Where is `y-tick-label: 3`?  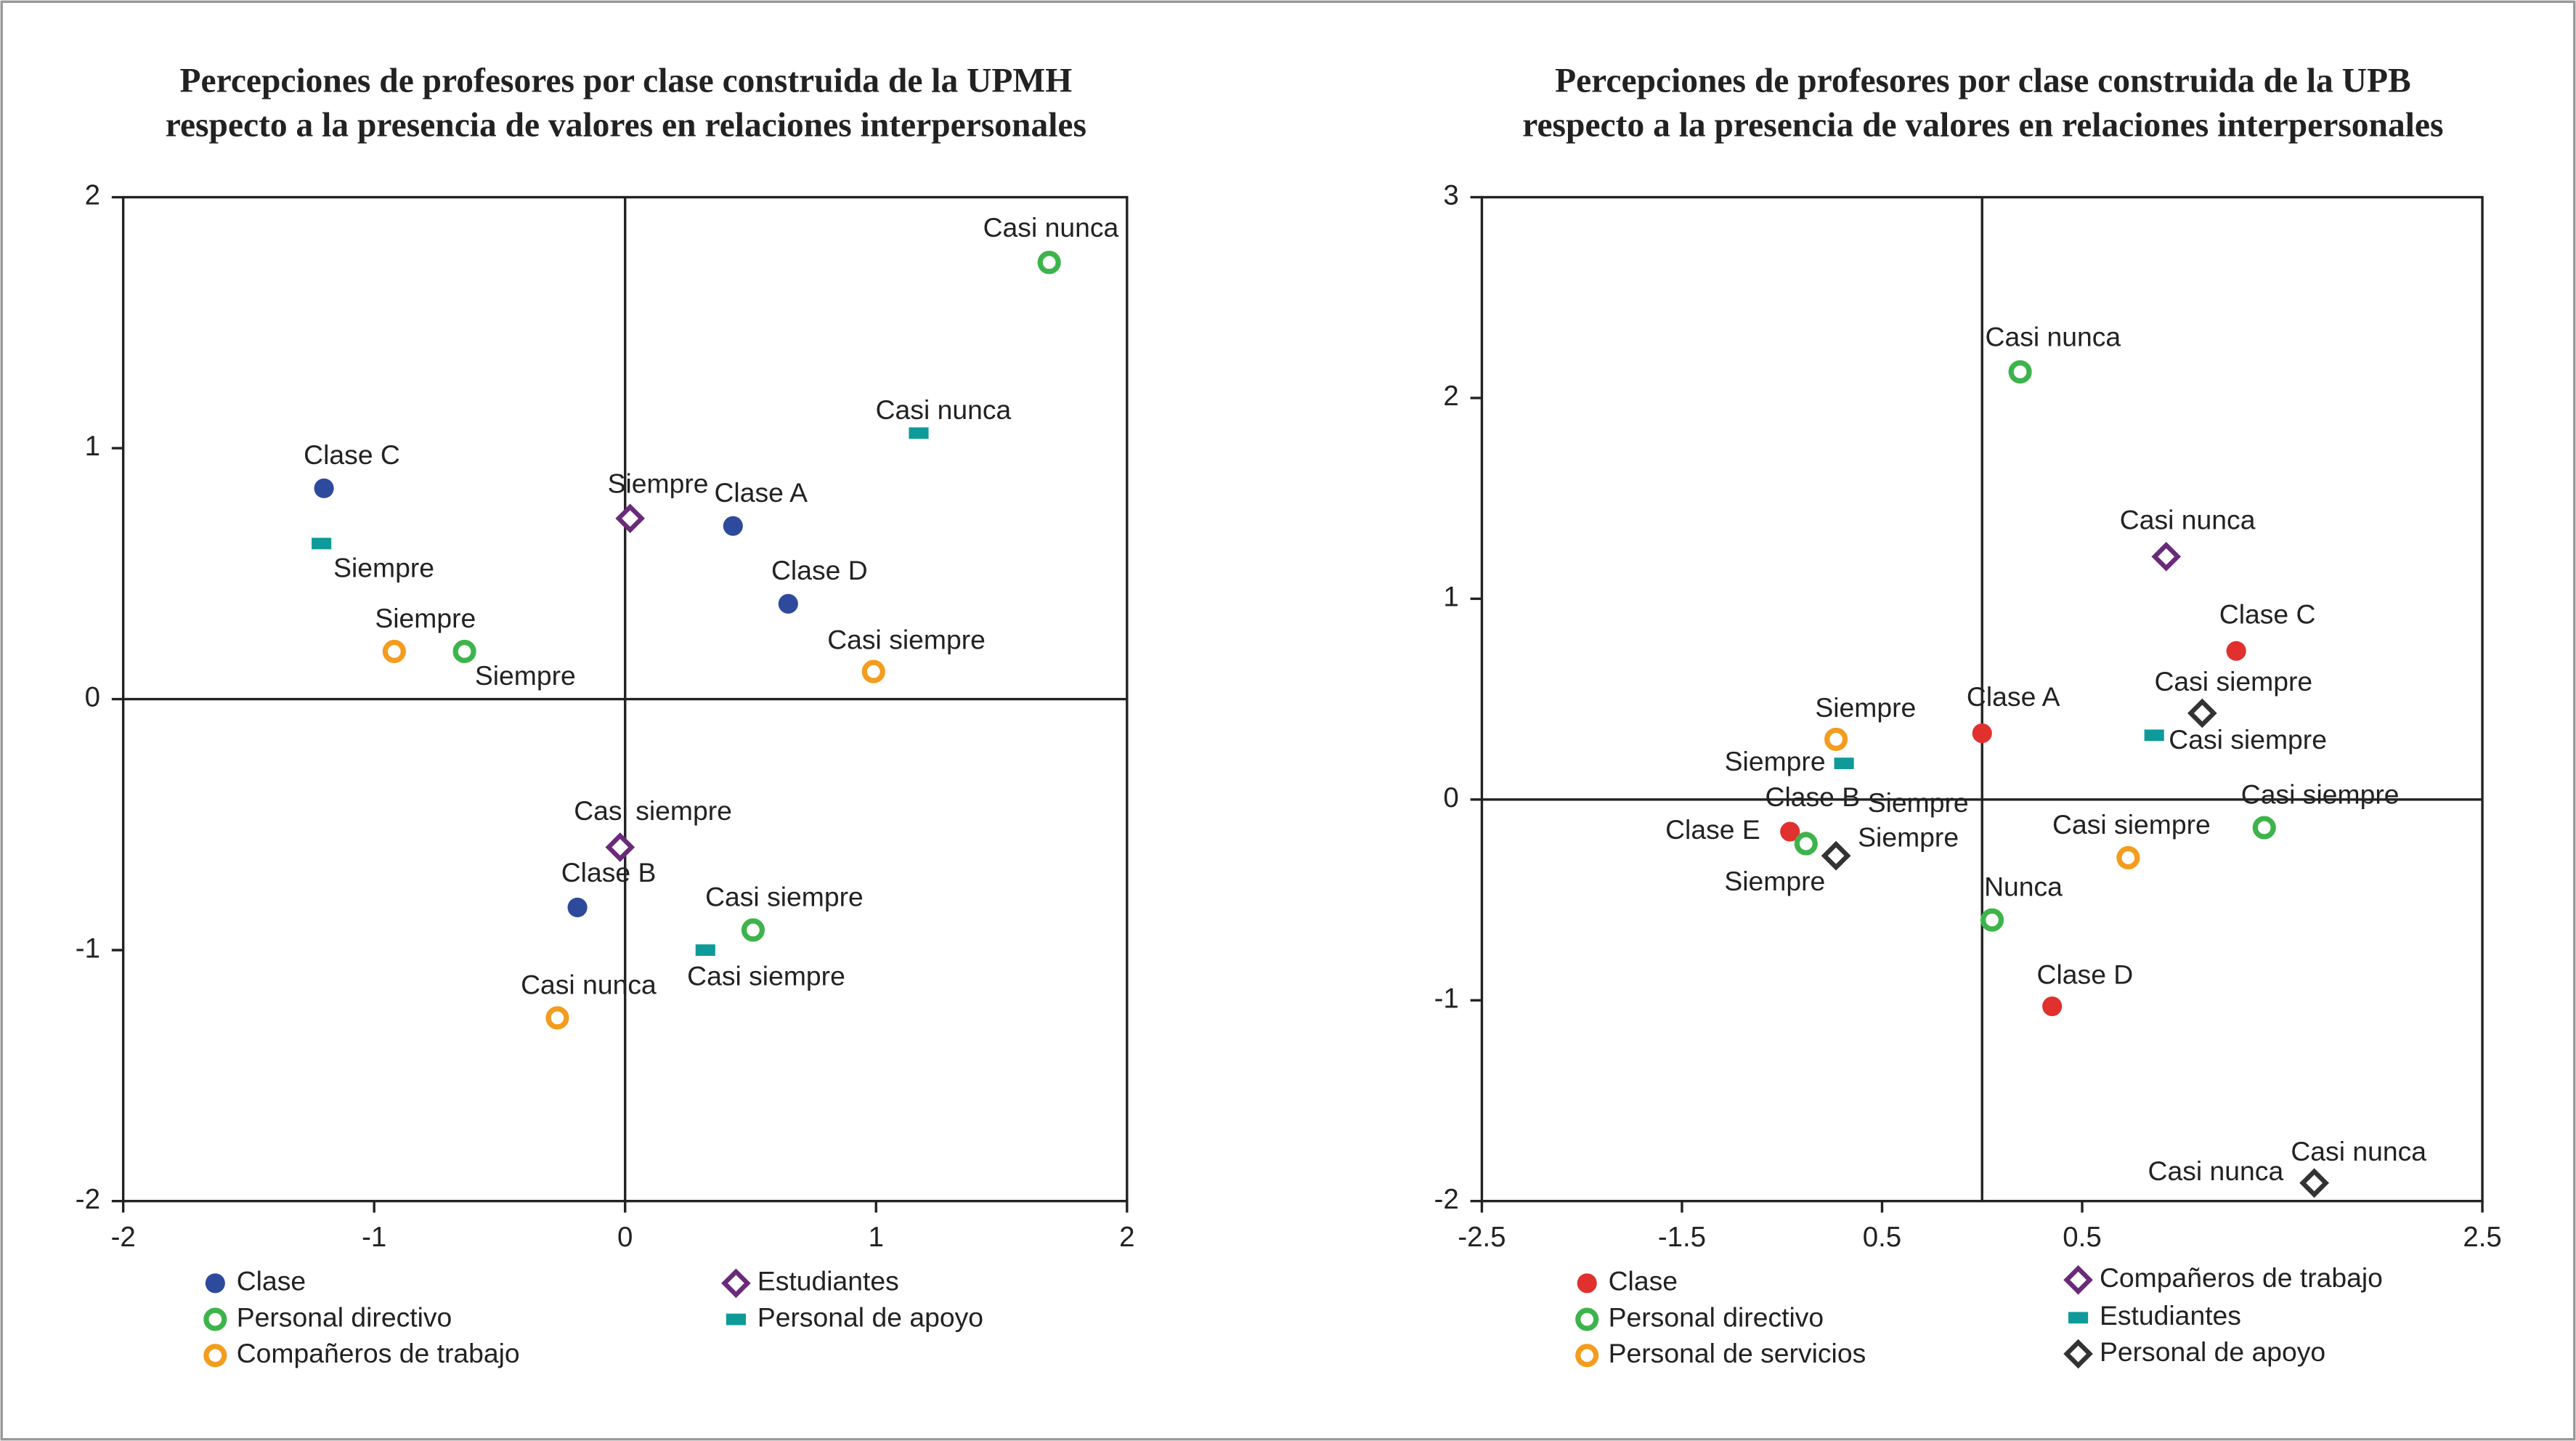
y-tick-label: 3 is located at coordinates (1450, 195).